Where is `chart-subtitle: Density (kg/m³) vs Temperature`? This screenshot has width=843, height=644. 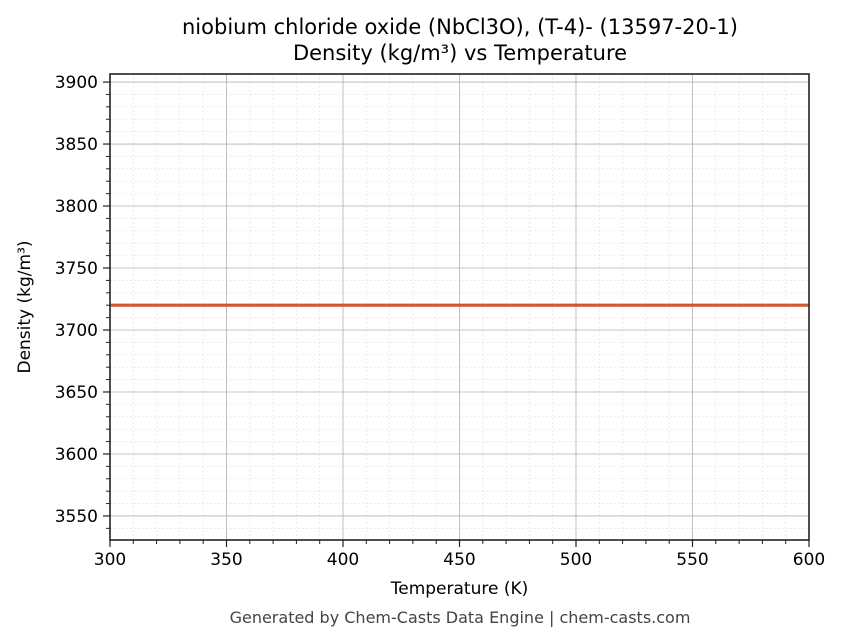
chart-subtitle: Density (kg/m³) vs Temperature is located at coordinates (460, 53).